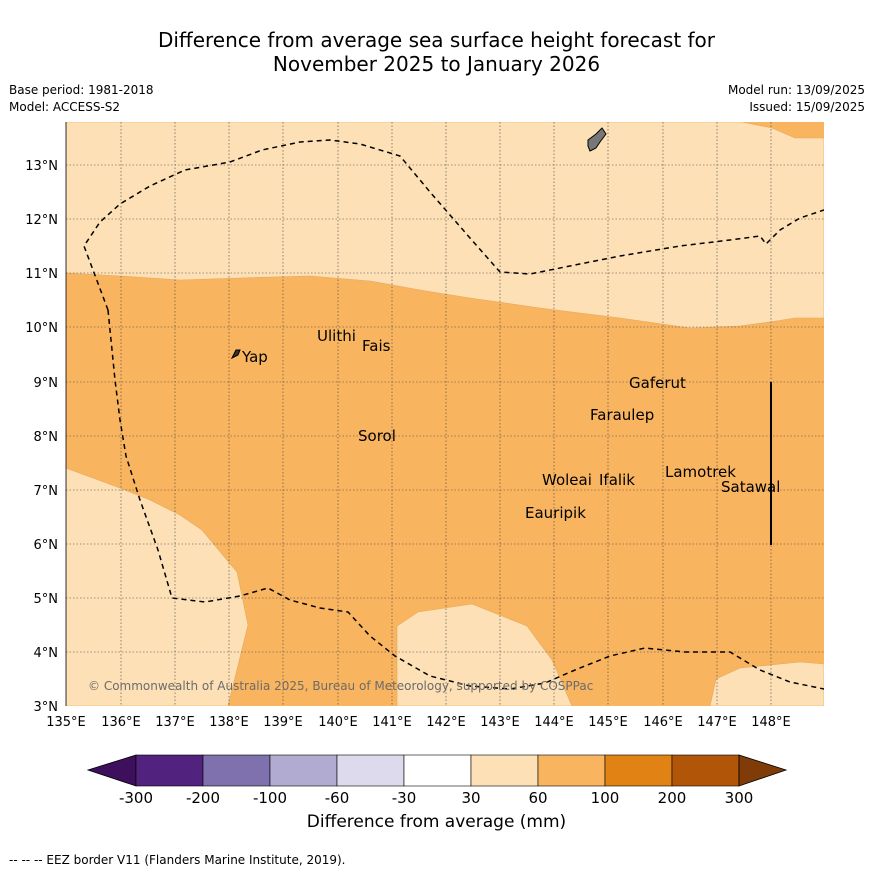 This screenshot has width=873, height=873. I want to click on colorbar-tick: 30, so click(470, 798).